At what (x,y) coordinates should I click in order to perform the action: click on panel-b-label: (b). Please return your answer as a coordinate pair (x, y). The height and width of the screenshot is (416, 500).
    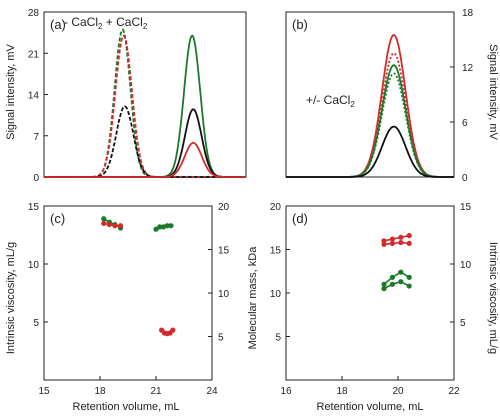
    Looking at the image, I should click on (300, 24).